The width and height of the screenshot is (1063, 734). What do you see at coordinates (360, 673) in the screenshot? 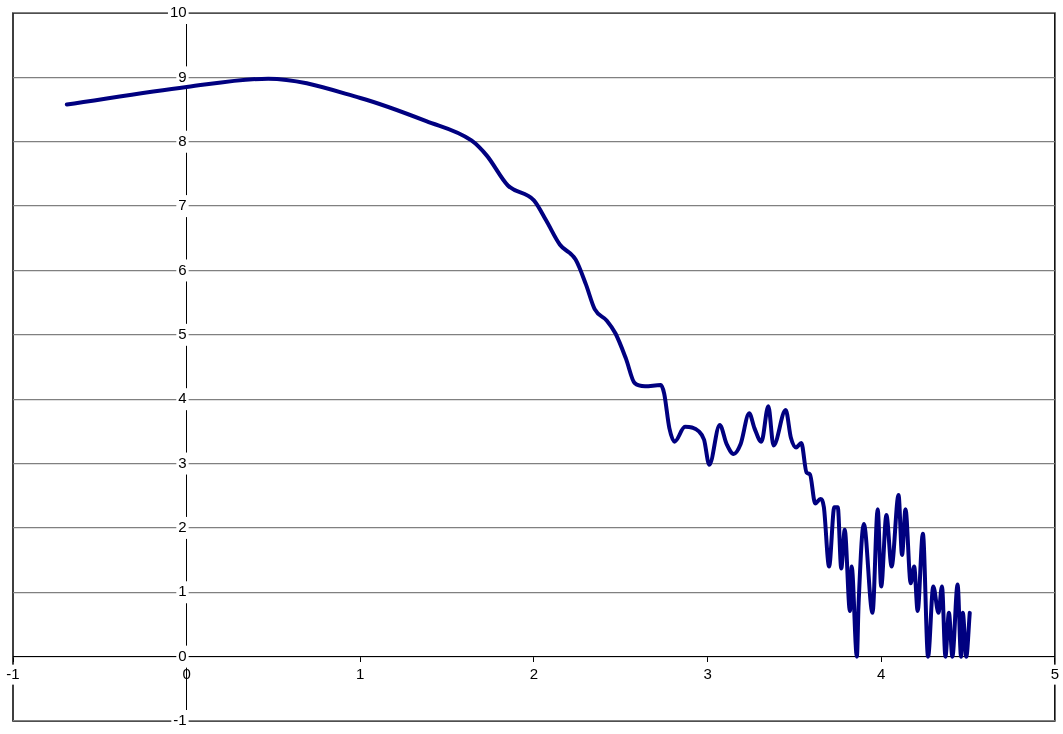
I see `x-tick-label: 1` at bounding box center [360, 673].